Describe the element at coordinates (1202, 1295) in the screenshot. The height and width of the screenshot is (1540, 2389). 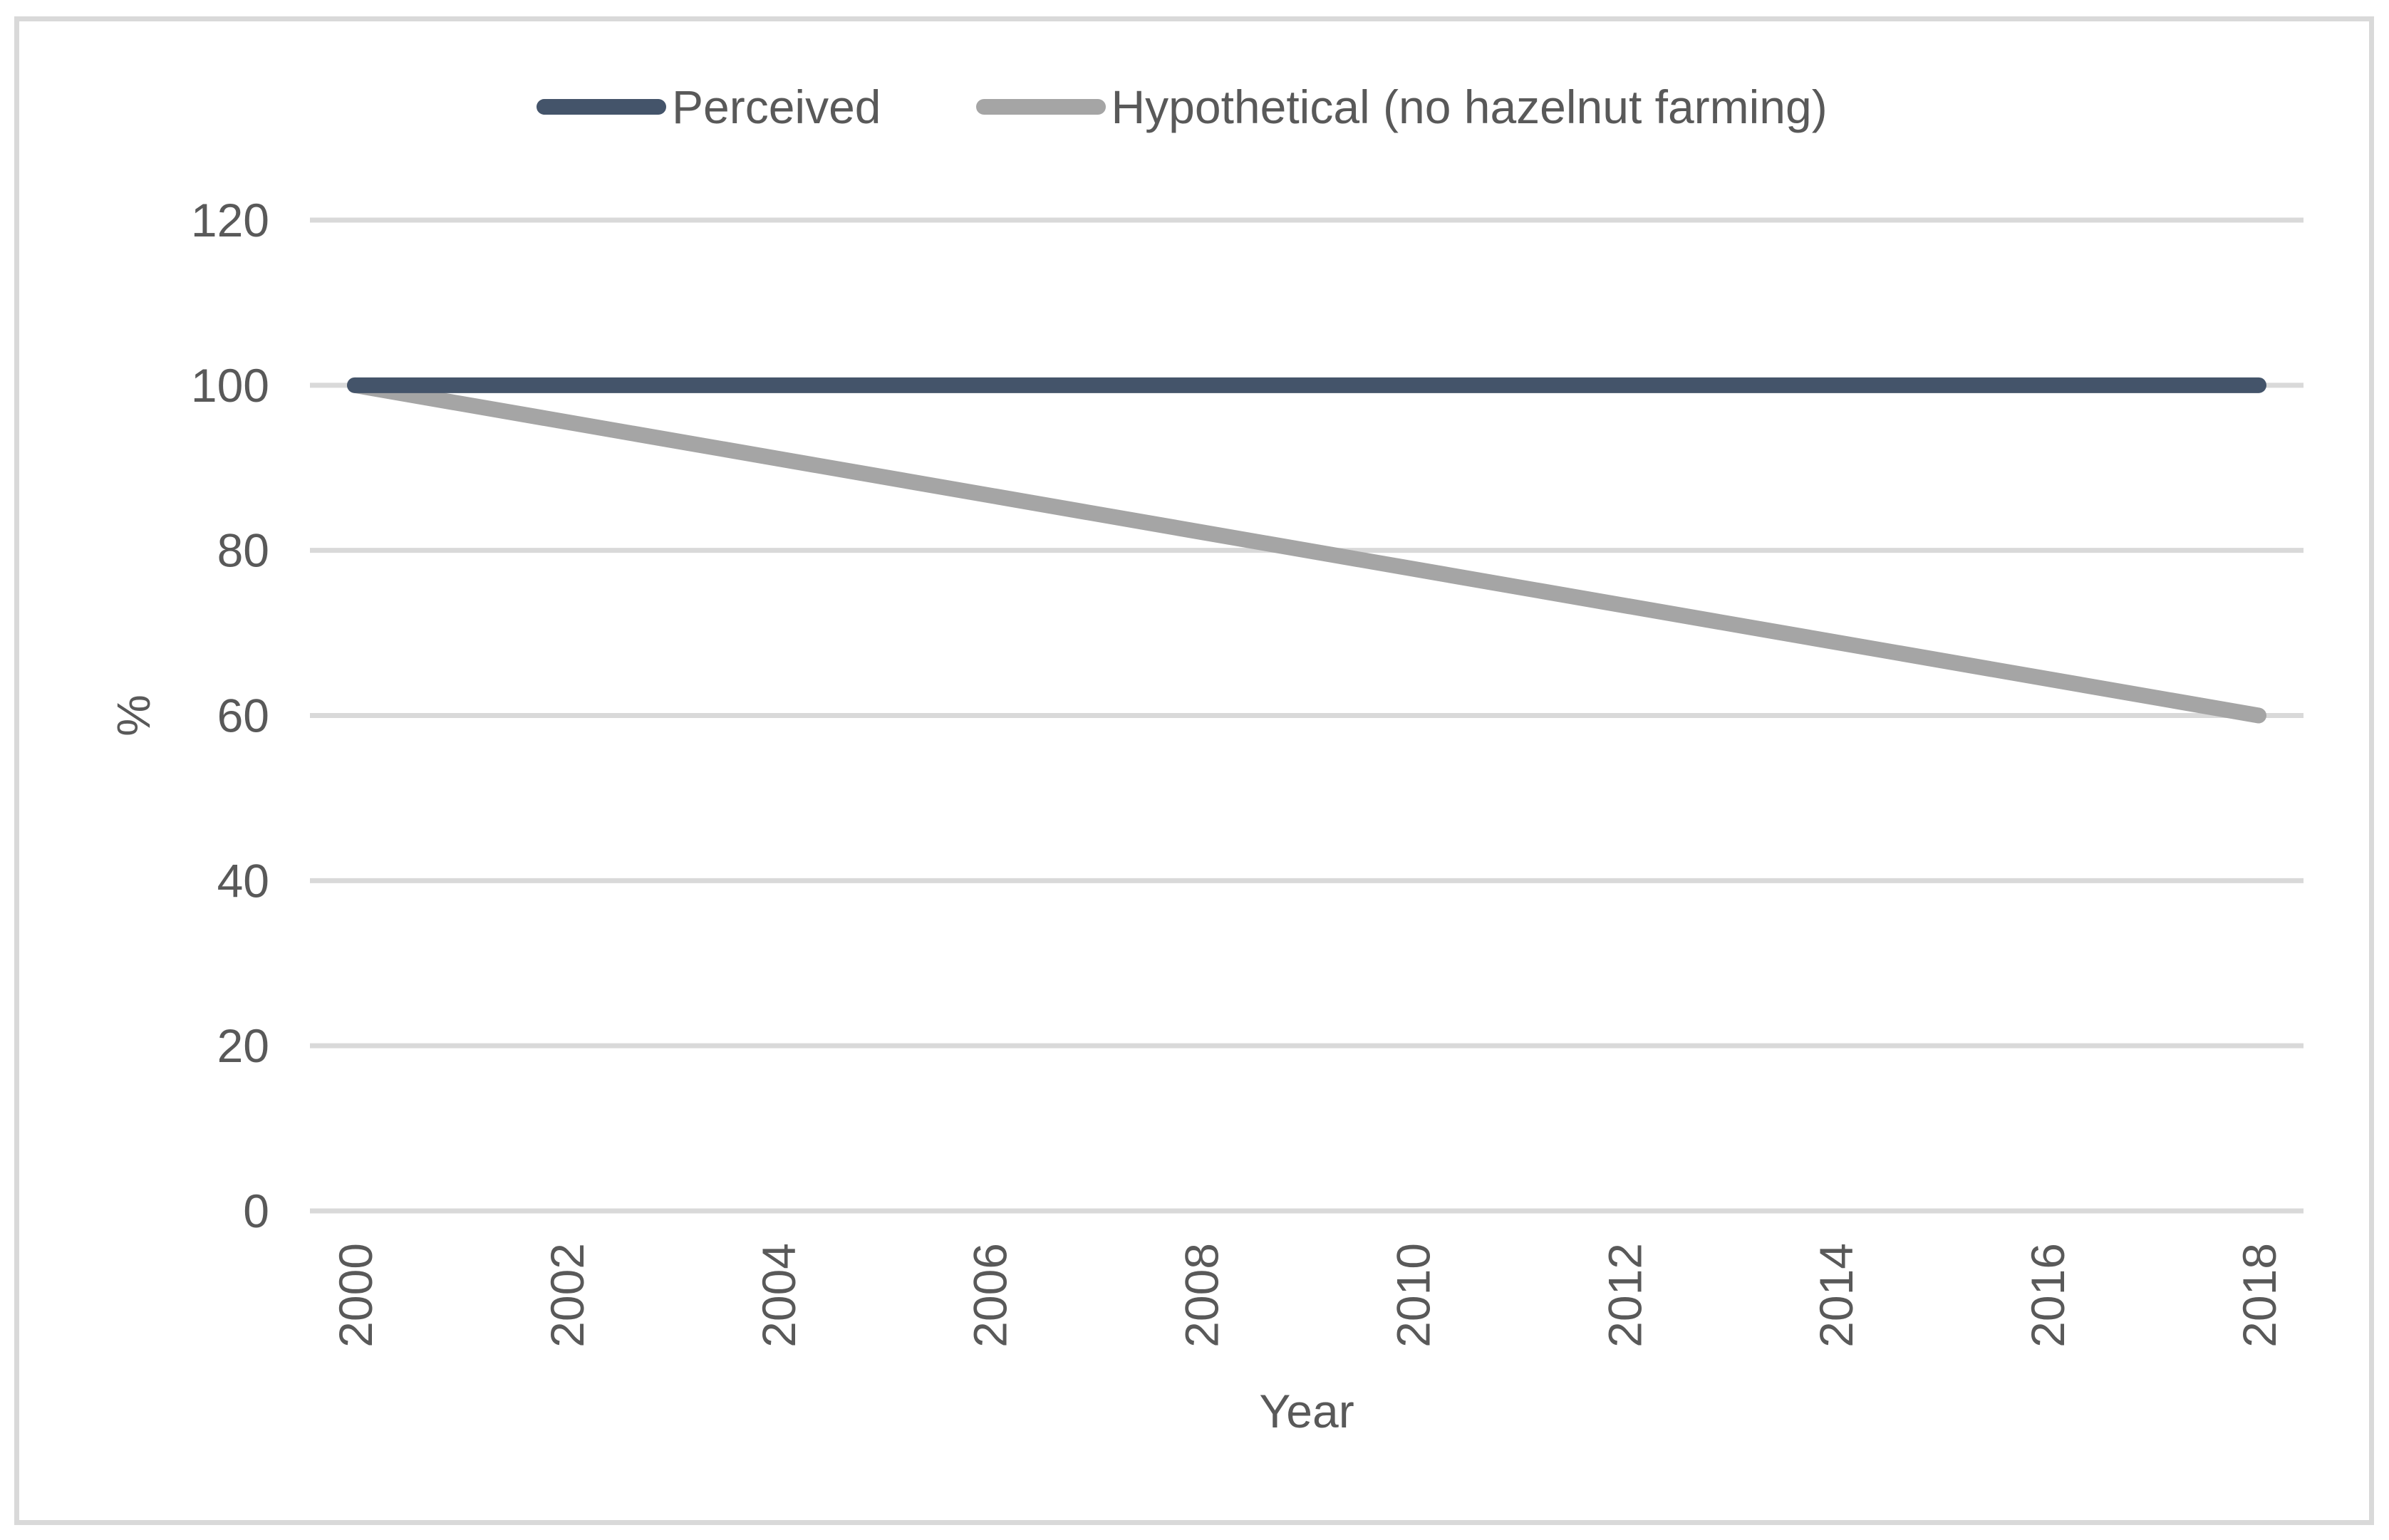
I see `x-tick-label: 2008` at that location.